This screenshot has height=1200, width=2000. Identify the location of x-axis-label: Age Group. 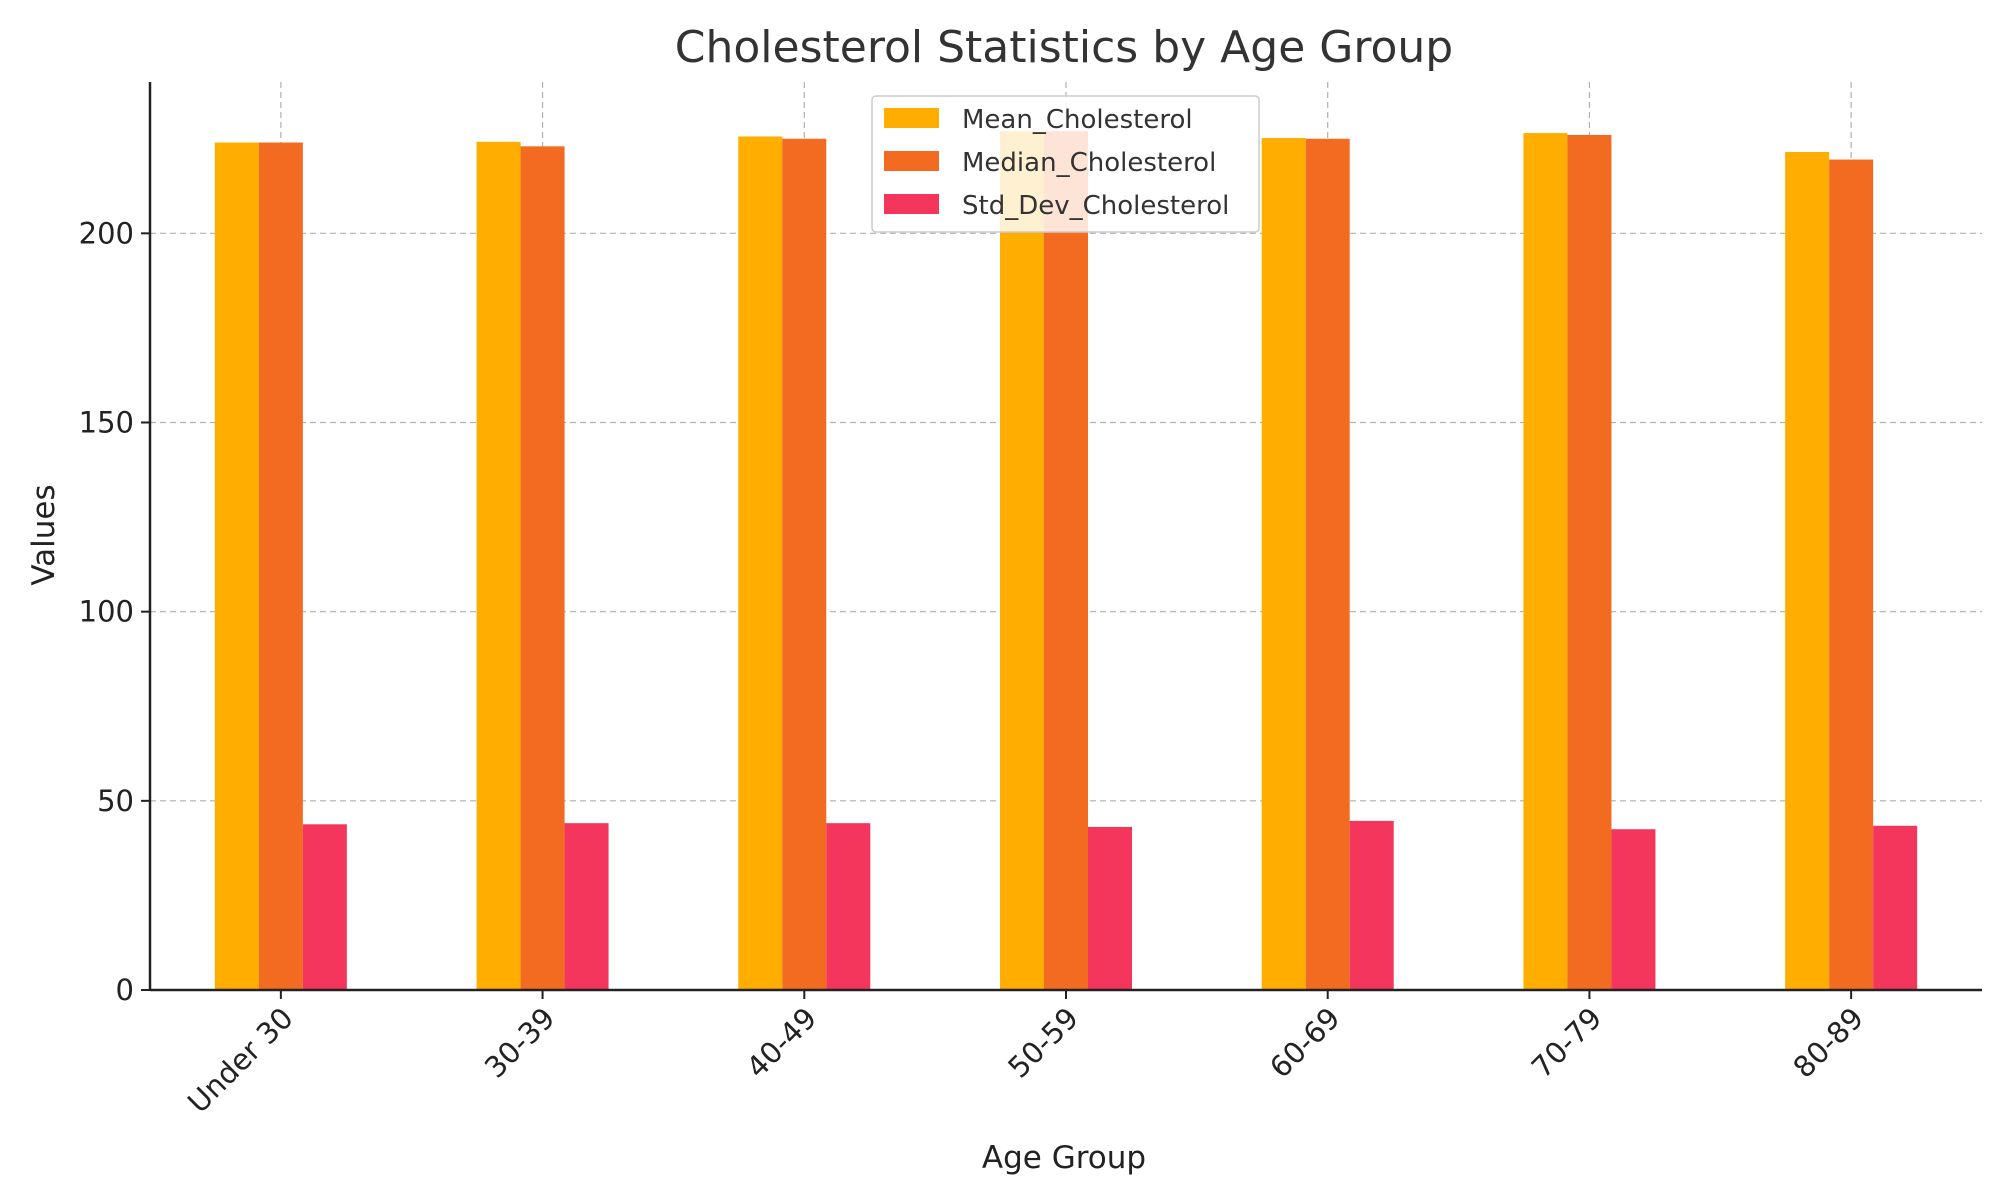
(1064, 1158).